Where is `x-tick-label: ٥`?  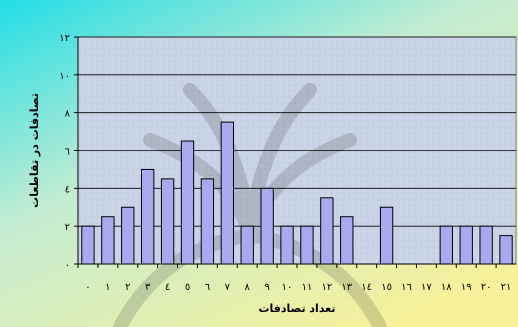 x-tick-label: ٥ is located at coordinates (187, 287).